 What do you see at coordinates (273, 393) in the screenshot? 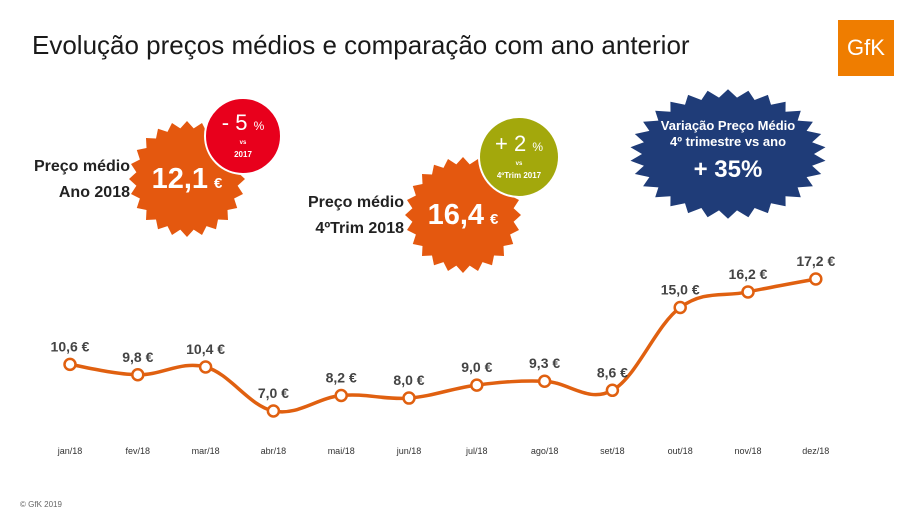
I see `data-label: 7,0 €` at bounding box center [273, 393].